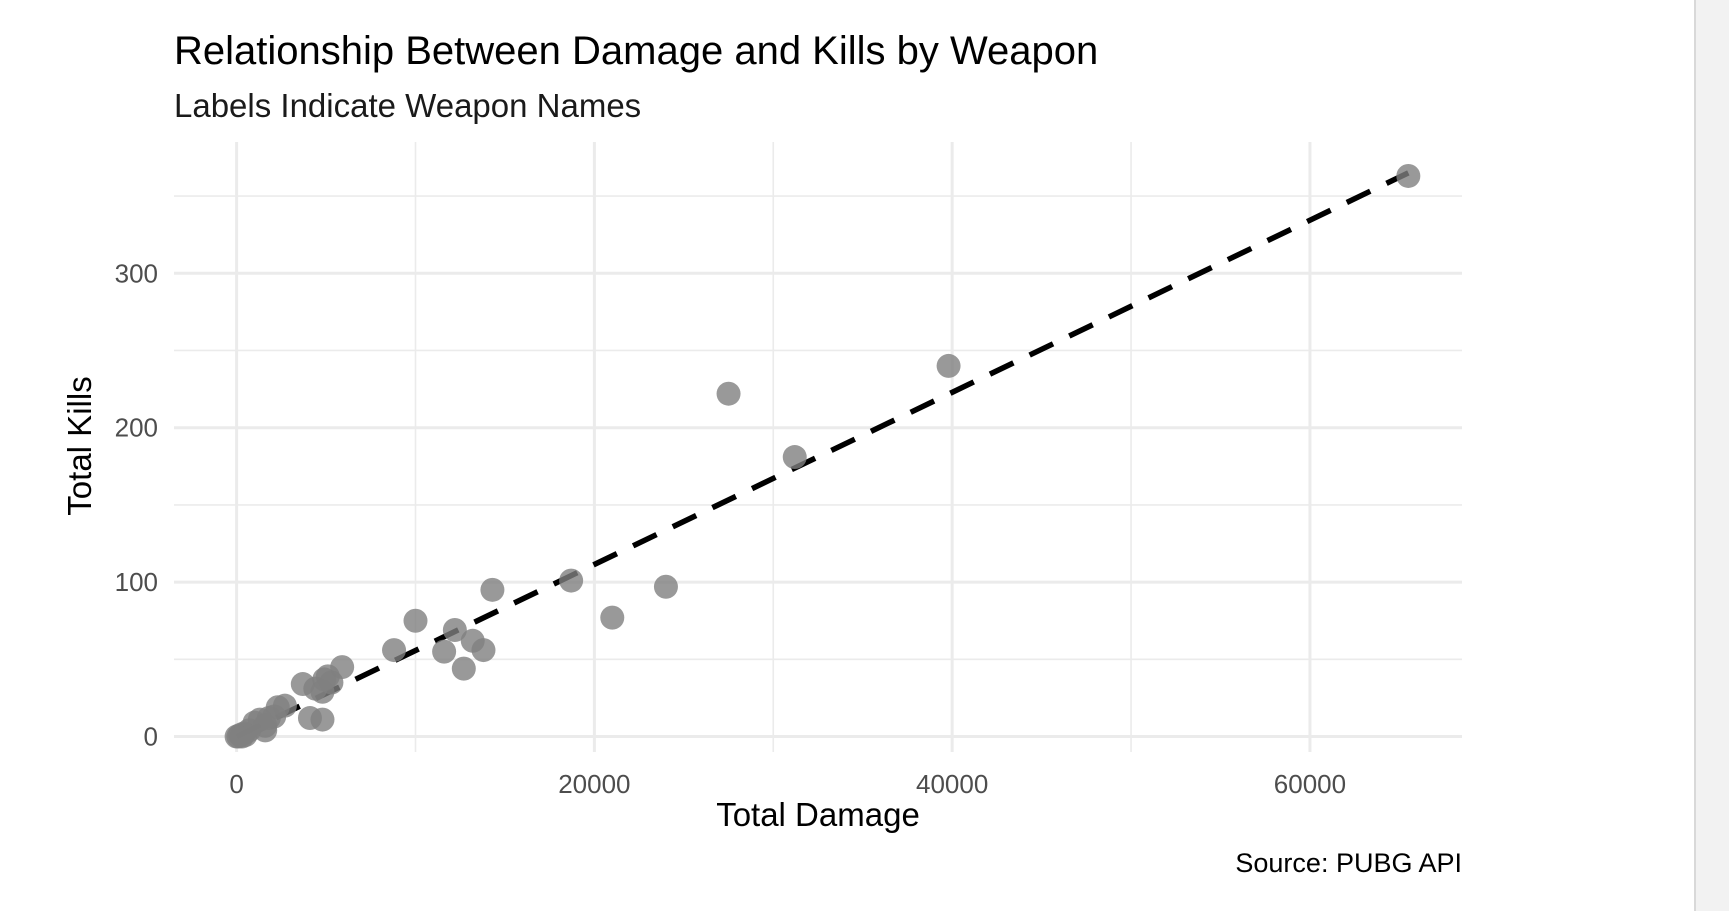 The width and height of the screenshot is (1729, 911). Describe the element at coordinates (136, 428) in the screenshot. I see `y-tick-label: 200` at that location.